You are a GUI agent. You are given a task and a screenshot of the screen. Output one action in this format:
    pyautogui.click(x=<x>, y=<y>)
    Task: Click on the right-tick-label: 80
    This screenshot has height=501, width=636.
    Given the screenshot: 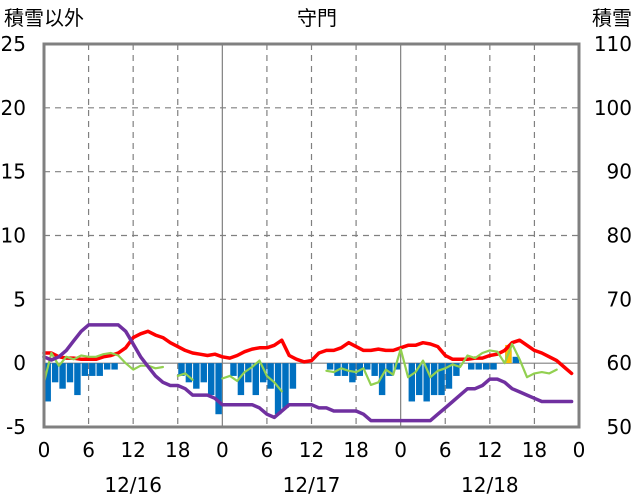 What is the action you would take?
    pyautogui.click(x=619, y=236)
    